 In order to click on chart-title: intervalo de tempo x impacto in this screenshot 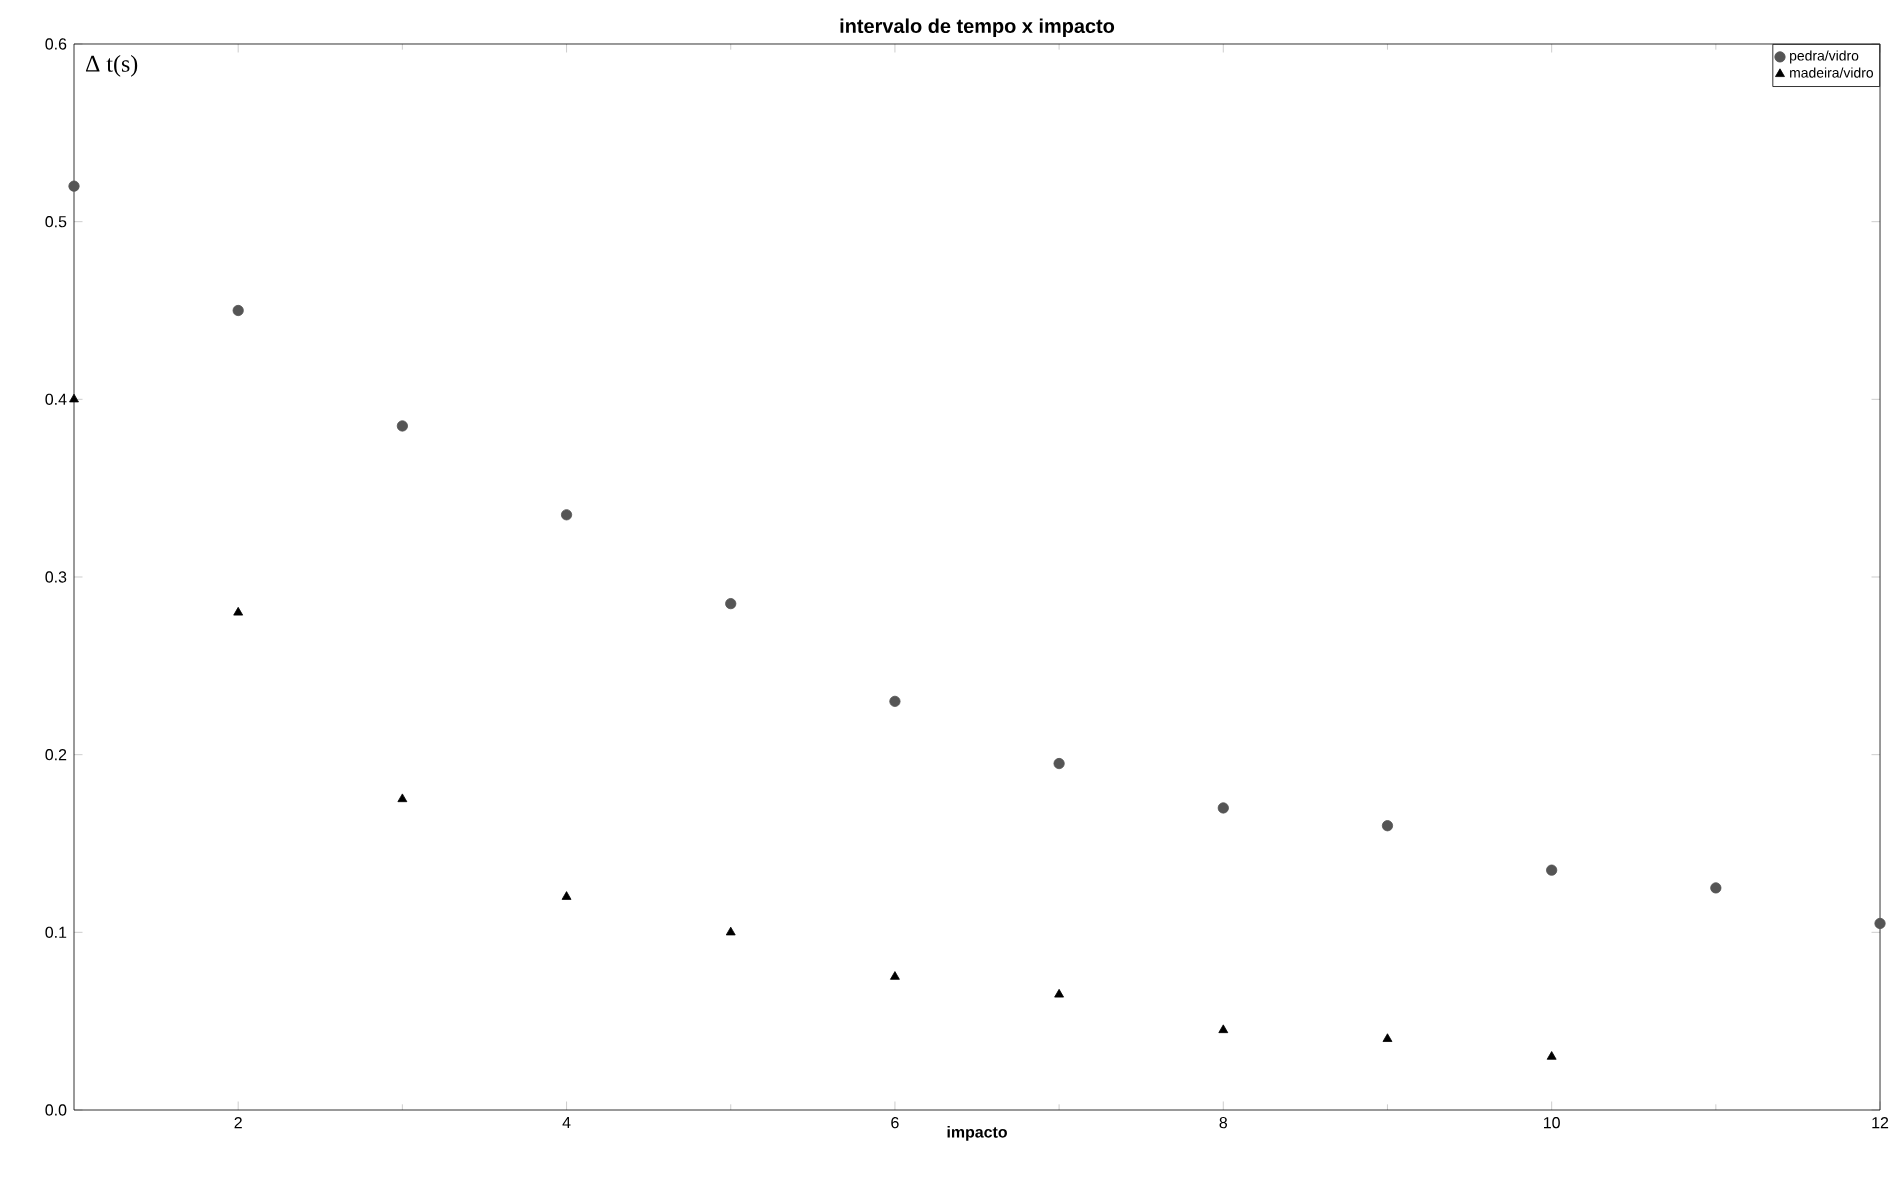, I will do `click(977, 27)`.